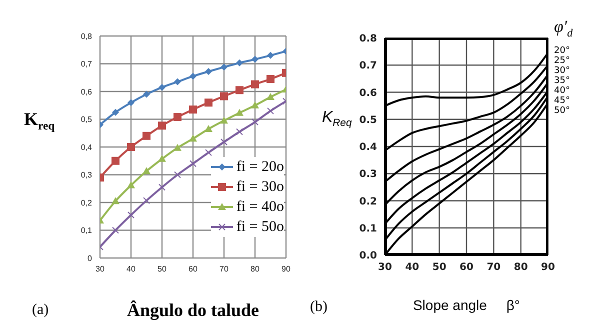 This screenshot has width=600, height=331. I want to click on x-axis-title: Slope angle β°, so click(466, 305).